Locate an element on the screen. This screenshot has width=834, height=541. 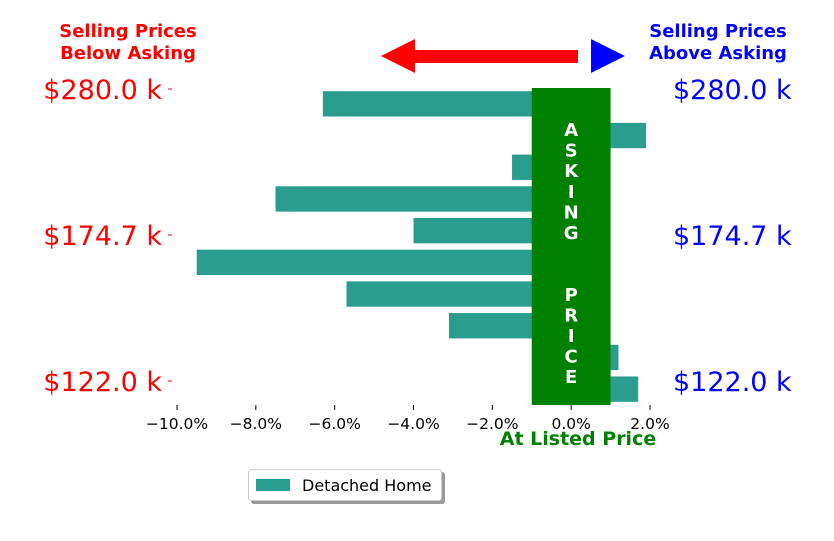
x-tick-label: 2.0% is located at coordinates (649, 424).